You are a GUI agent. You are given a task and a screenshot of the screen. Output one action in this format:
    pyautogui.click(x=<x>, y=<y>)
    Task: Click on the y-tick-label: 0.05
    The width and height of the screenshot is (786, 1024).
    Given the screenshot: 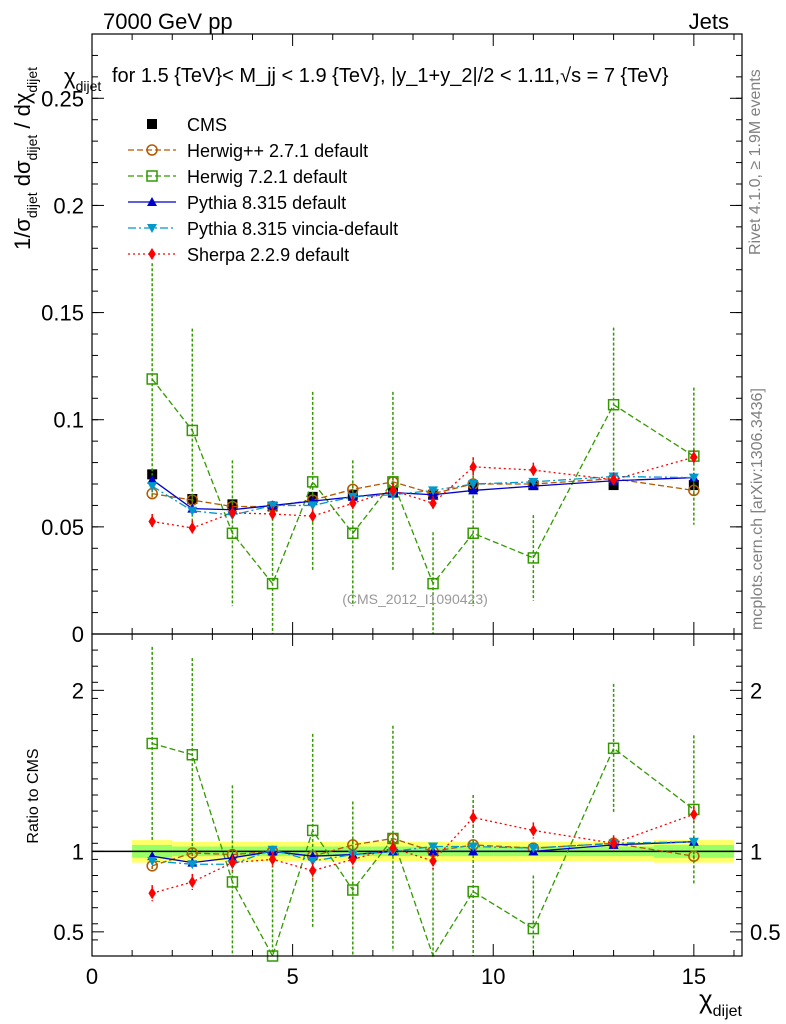 What is the action you would take?
    pyautogui.click(x=62, y=527)
    